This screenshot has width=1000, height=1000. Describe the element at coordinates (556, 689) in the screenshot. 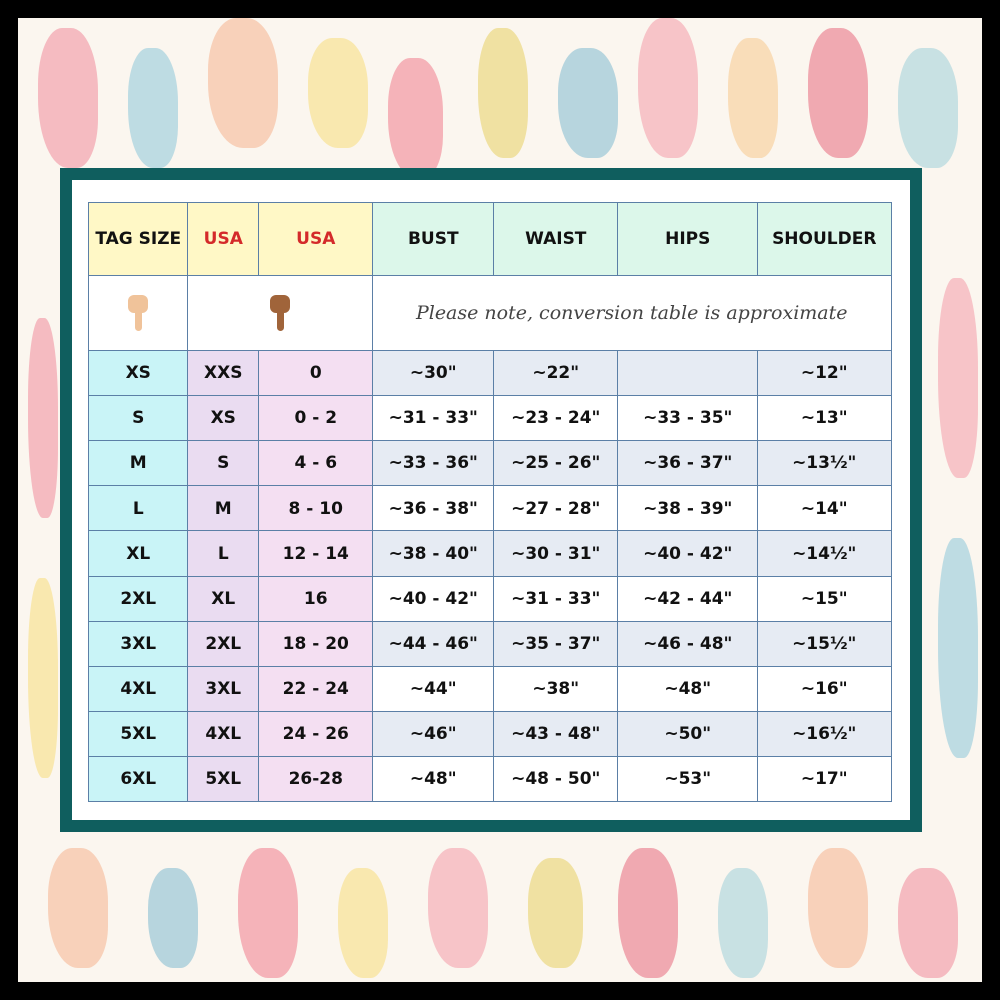

I see `table-cell: ~38"` at that location.